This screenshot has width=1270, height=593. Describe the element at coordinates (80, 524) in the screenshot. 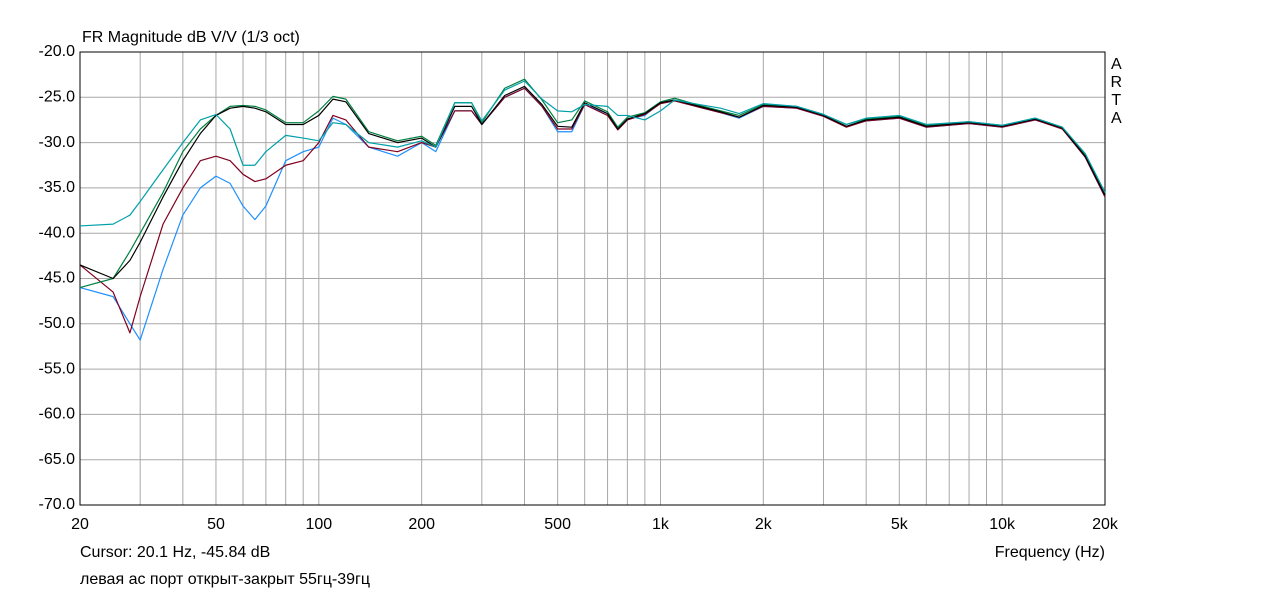

I see `x-tick-label: 20` at that location.